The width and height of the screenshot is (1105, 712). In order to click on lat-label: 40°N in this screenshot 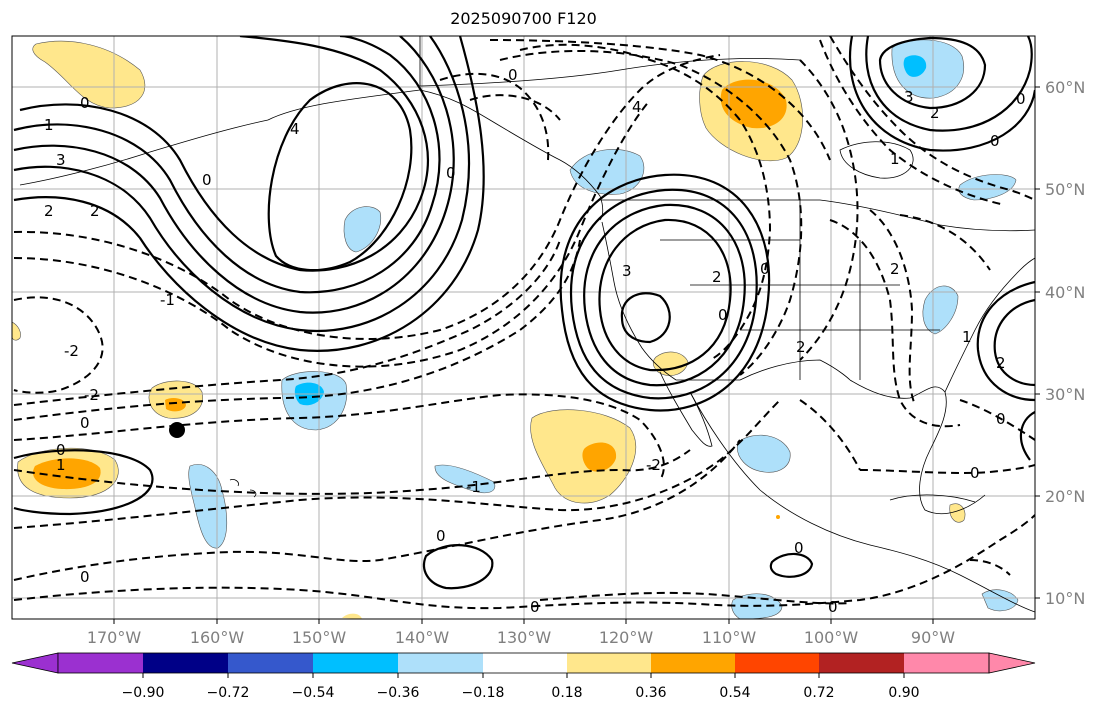, I will do `click(1065, 292)`.